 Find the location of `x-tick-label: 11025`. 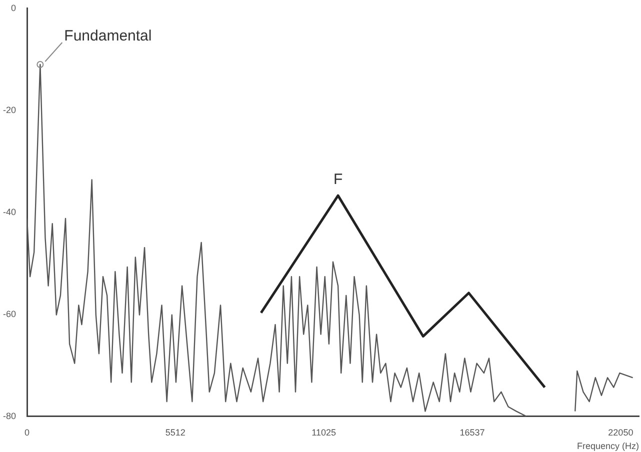

x-tick-label: 11025 is located at coordinates (324, 432).